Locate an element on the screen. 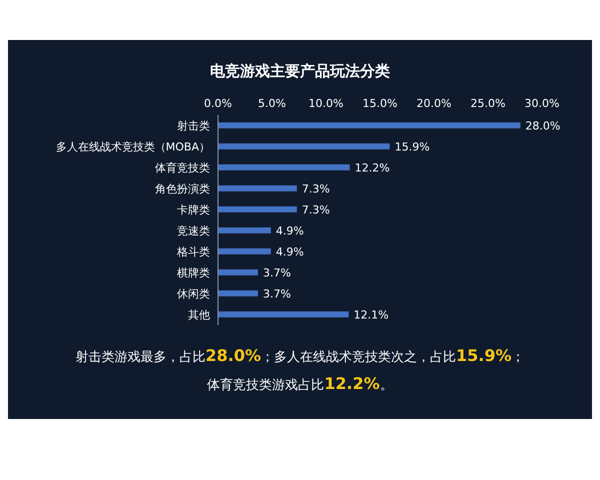 This screenshot has height=480, width=600. x-tick-label: 5.0% is located at coordinates (272, 103).